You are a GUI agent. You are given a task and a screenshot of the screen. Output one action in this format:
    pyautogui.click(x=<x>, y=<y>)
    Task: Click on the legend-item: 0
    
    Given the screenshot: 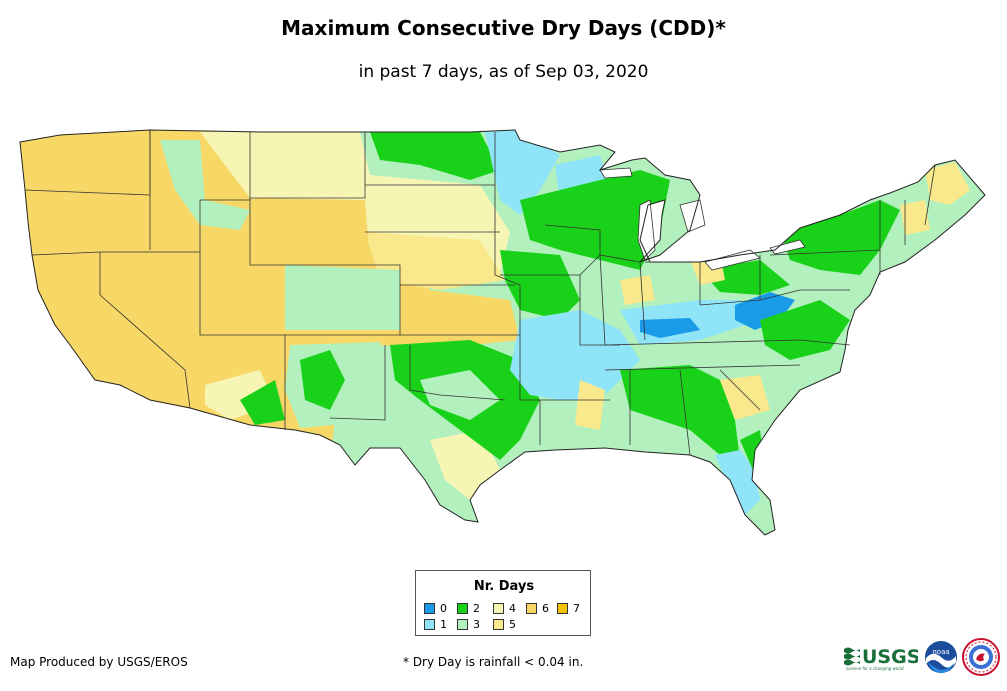 What is the action you would take?
    pyautogui.click(x=435, y=608)
    